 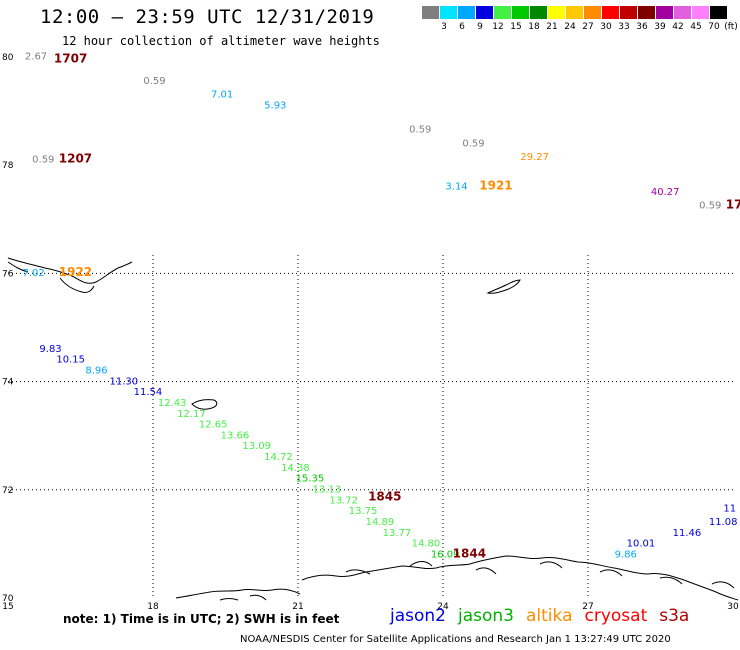 What do you see at coordinates (731, 27) in the screenshot?
I see `color-scale-unit: (ft)` at bounding box center [731, 27].